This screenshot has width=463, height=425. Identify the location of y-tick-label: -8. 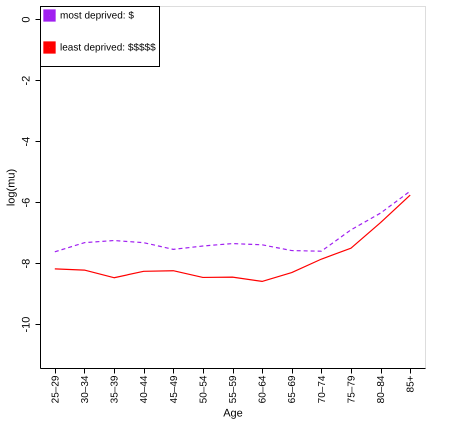
(26, 263).